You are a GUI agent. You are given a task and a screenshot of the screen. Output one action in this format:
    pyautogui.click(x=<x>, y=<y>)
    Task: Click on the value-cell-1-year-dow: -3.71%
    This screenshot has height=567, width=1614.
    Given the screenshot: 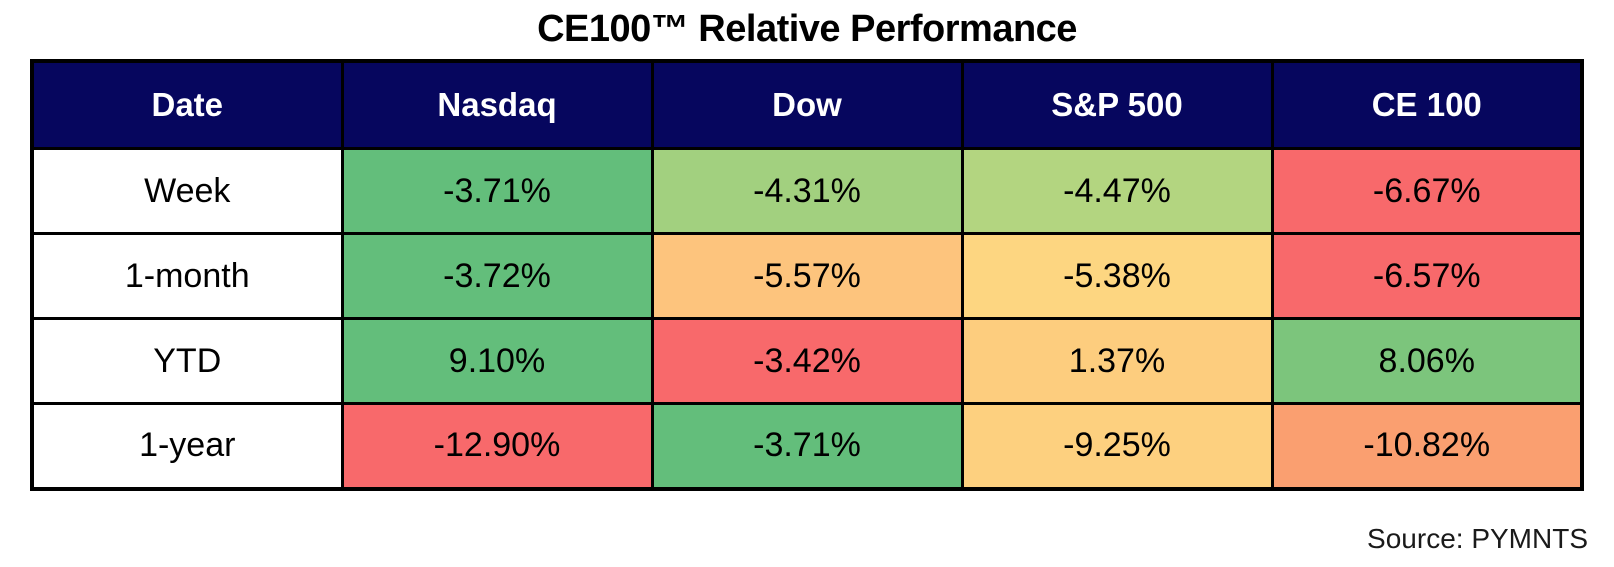 What is the action you would take?
    pyautogui.click(x=807, y=446)
    